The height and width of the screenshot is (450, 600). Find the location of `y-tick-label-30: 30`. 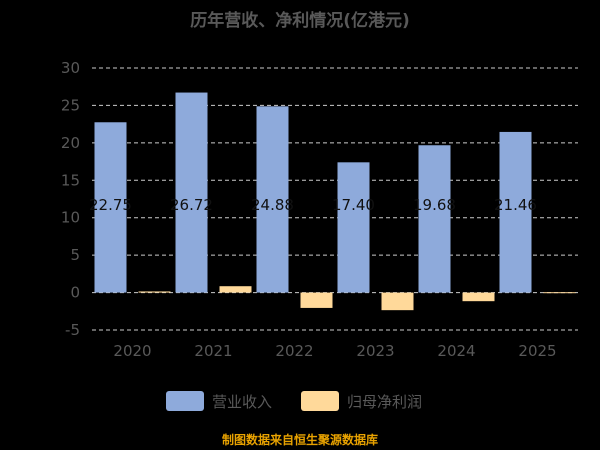

y-tick-label-30: 30 is located at coordinates (70, 68).